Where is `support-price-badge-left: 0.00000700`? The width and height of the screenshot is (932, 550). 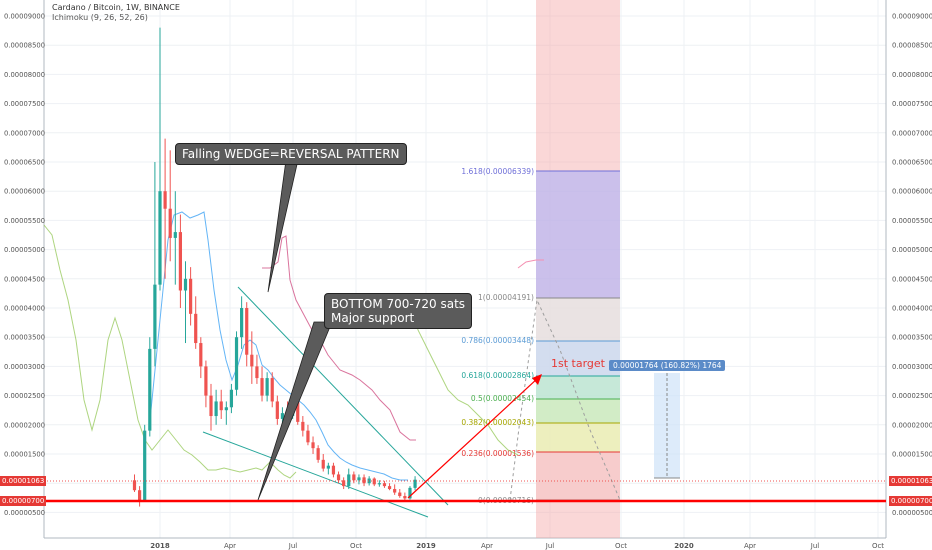 support-price-badge-left: 0.00000700 is located at coordinates (23, 501).